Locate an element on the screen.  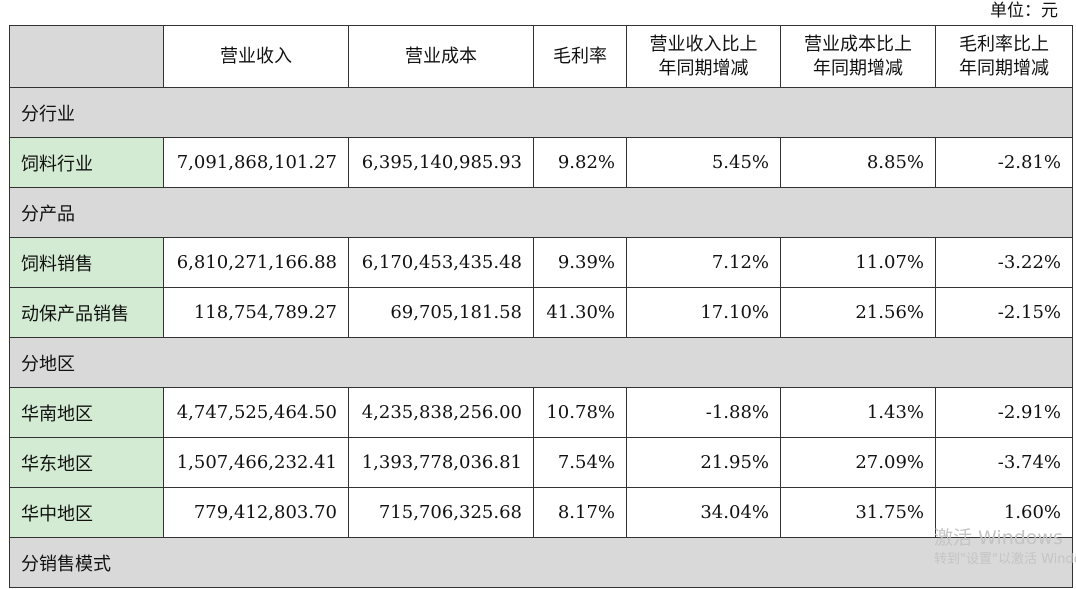
row-label: 华中地区 is located at coordinates (86, 512).